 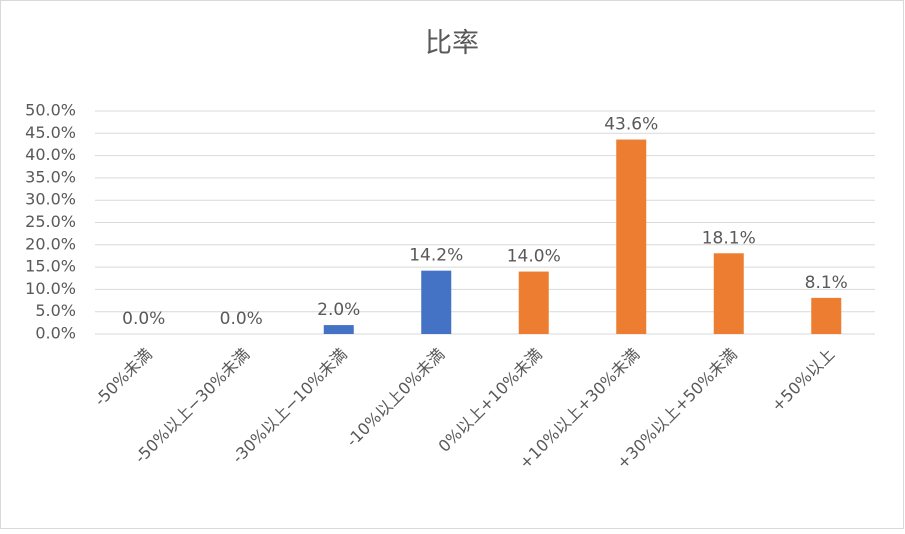 What do you see at coordinates (452, 43) in the screenshot?
I see `chart-title: 比率` at bounding box center [452, 43].